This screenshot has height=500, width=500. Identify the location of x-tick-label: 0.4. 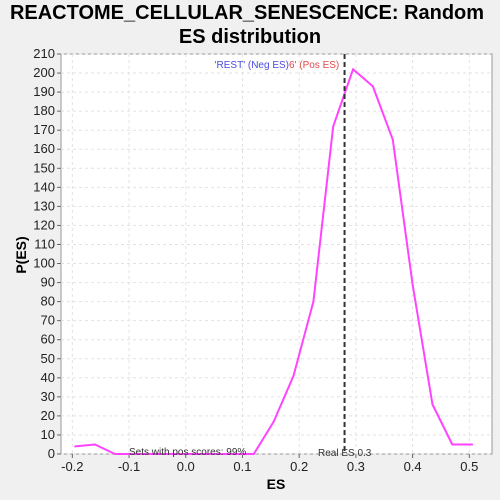
(413, 466).